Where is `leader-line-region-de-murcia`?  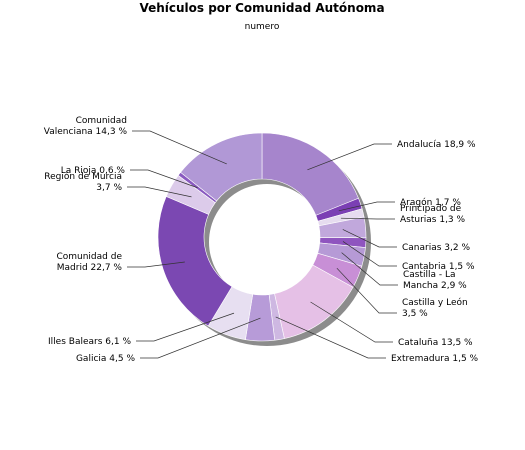 leader-line-region-de-murcia is located at coordinates (159, 192).